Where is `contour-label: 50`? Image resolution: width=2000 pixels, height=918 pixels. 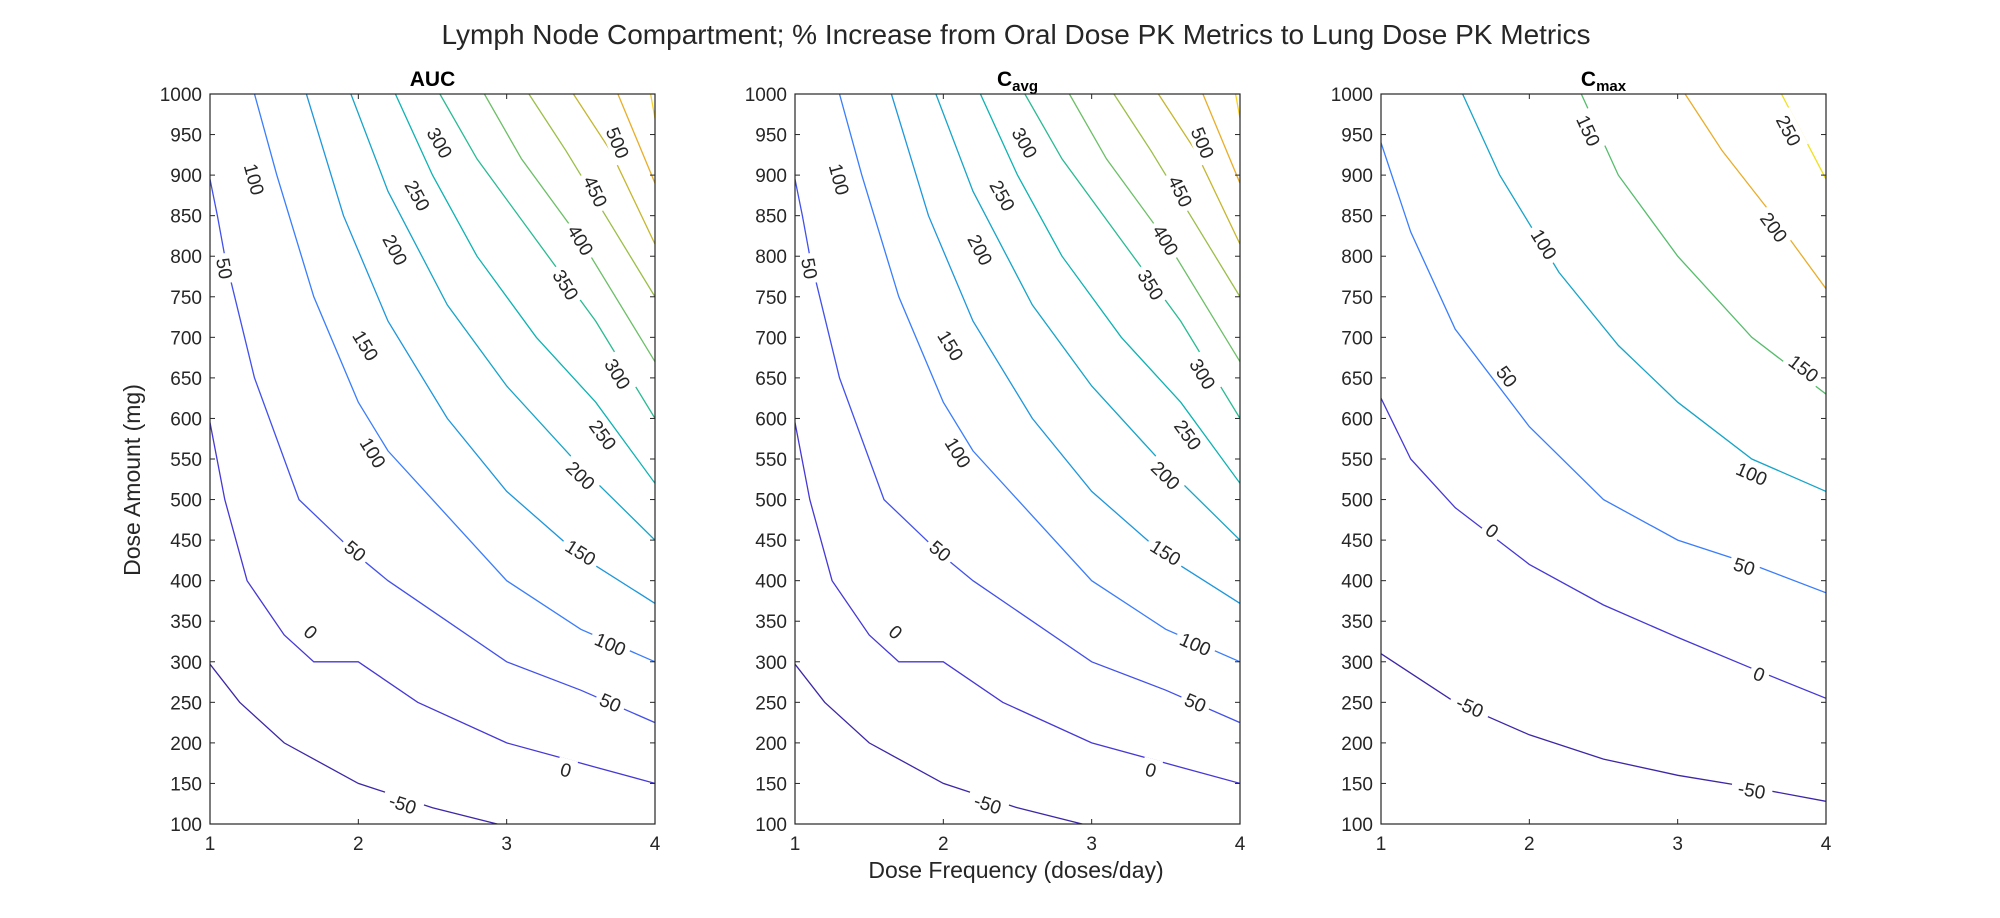 contour-label: 50 is located at coordinates (810, 268).